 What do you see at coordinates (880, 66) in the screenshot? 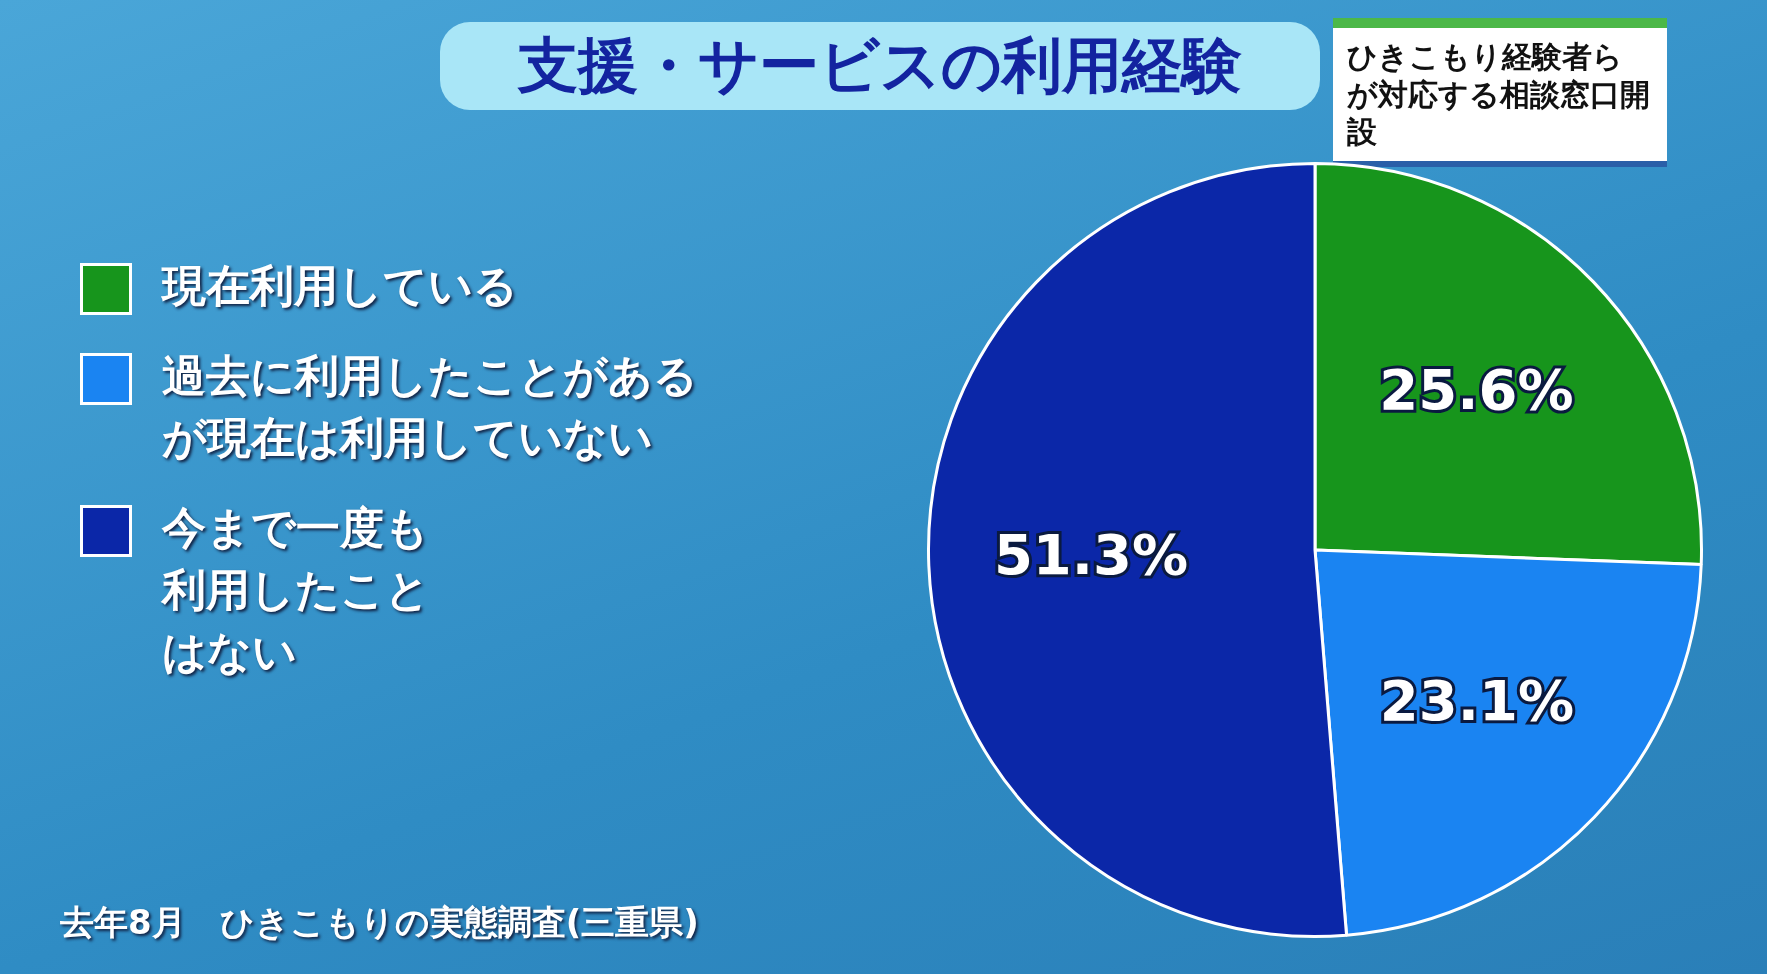
I see `chart-title: 支援・サービスの利用経験` at bounding box center [880, 66].